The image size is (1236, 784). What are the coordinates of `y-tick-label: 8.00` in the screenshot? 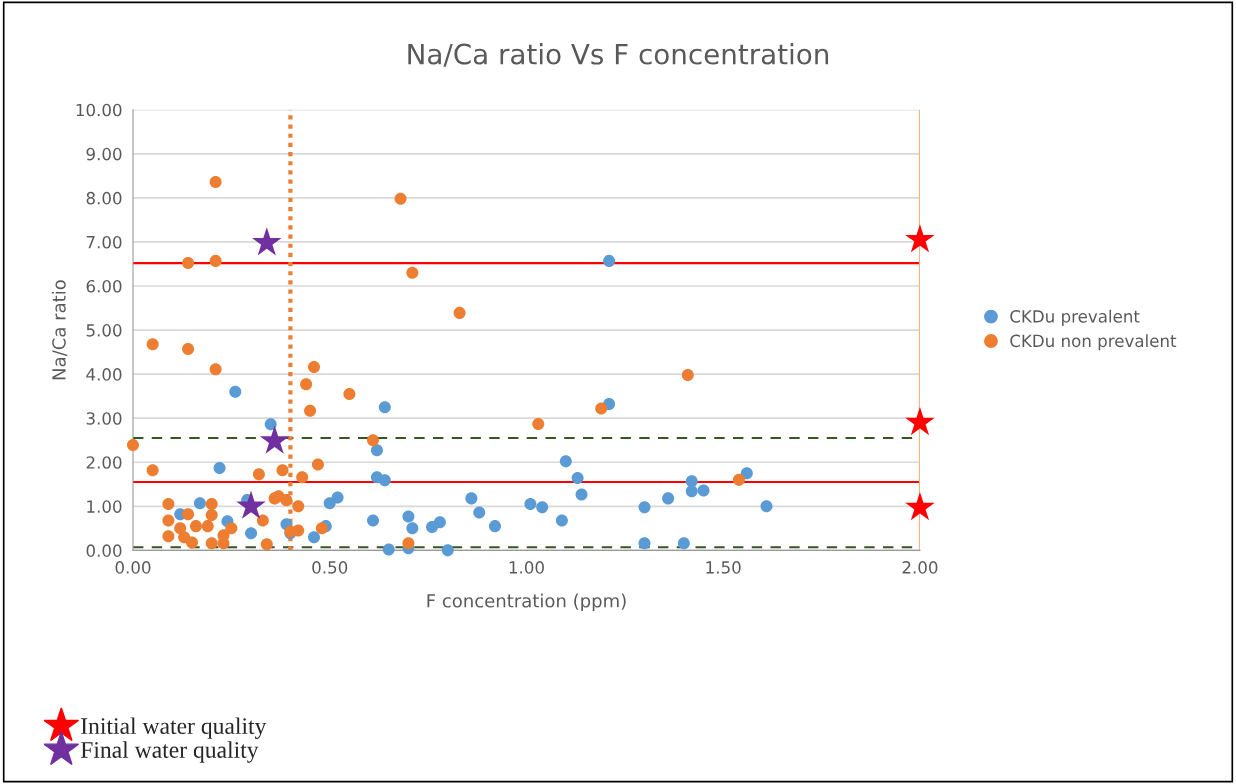 It's located at (104, 198).